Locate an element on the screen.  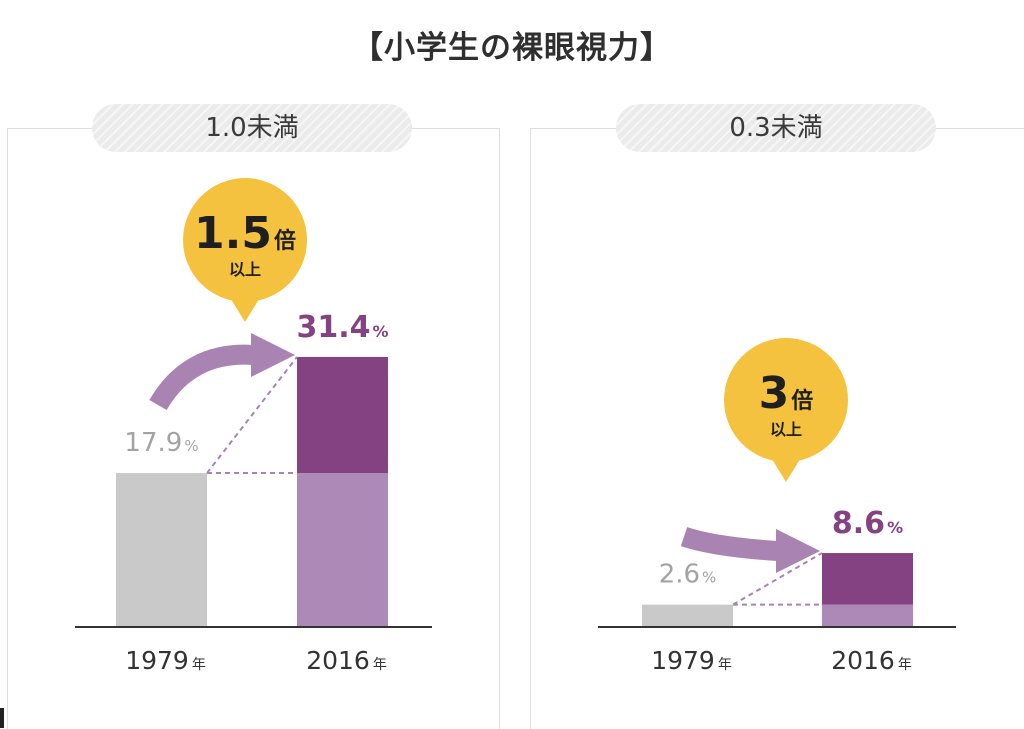
value-label-1979: 17.9% is located at coordinates (161, 443).